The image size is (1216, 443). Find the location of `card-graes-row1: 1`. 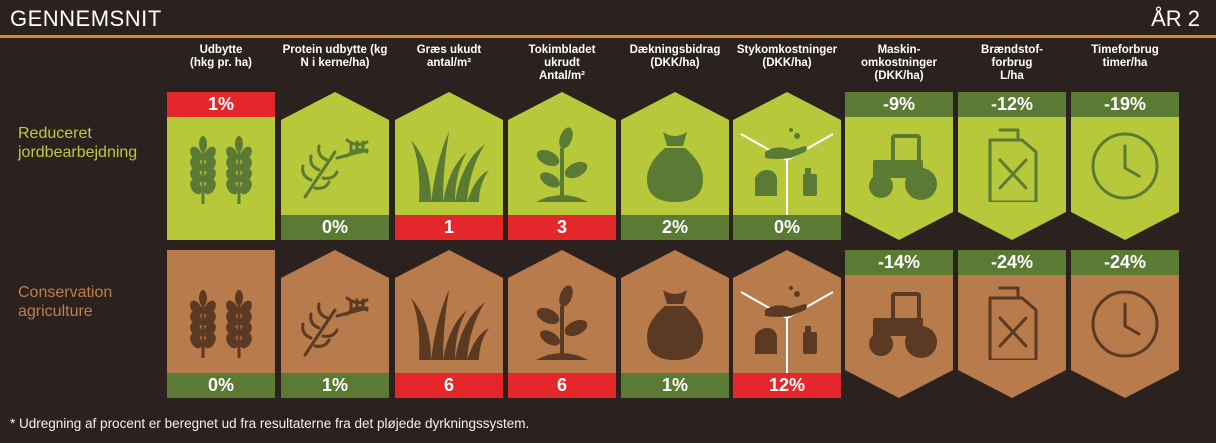

card-graes-row1: 1 is located at coordinates (449, 166).